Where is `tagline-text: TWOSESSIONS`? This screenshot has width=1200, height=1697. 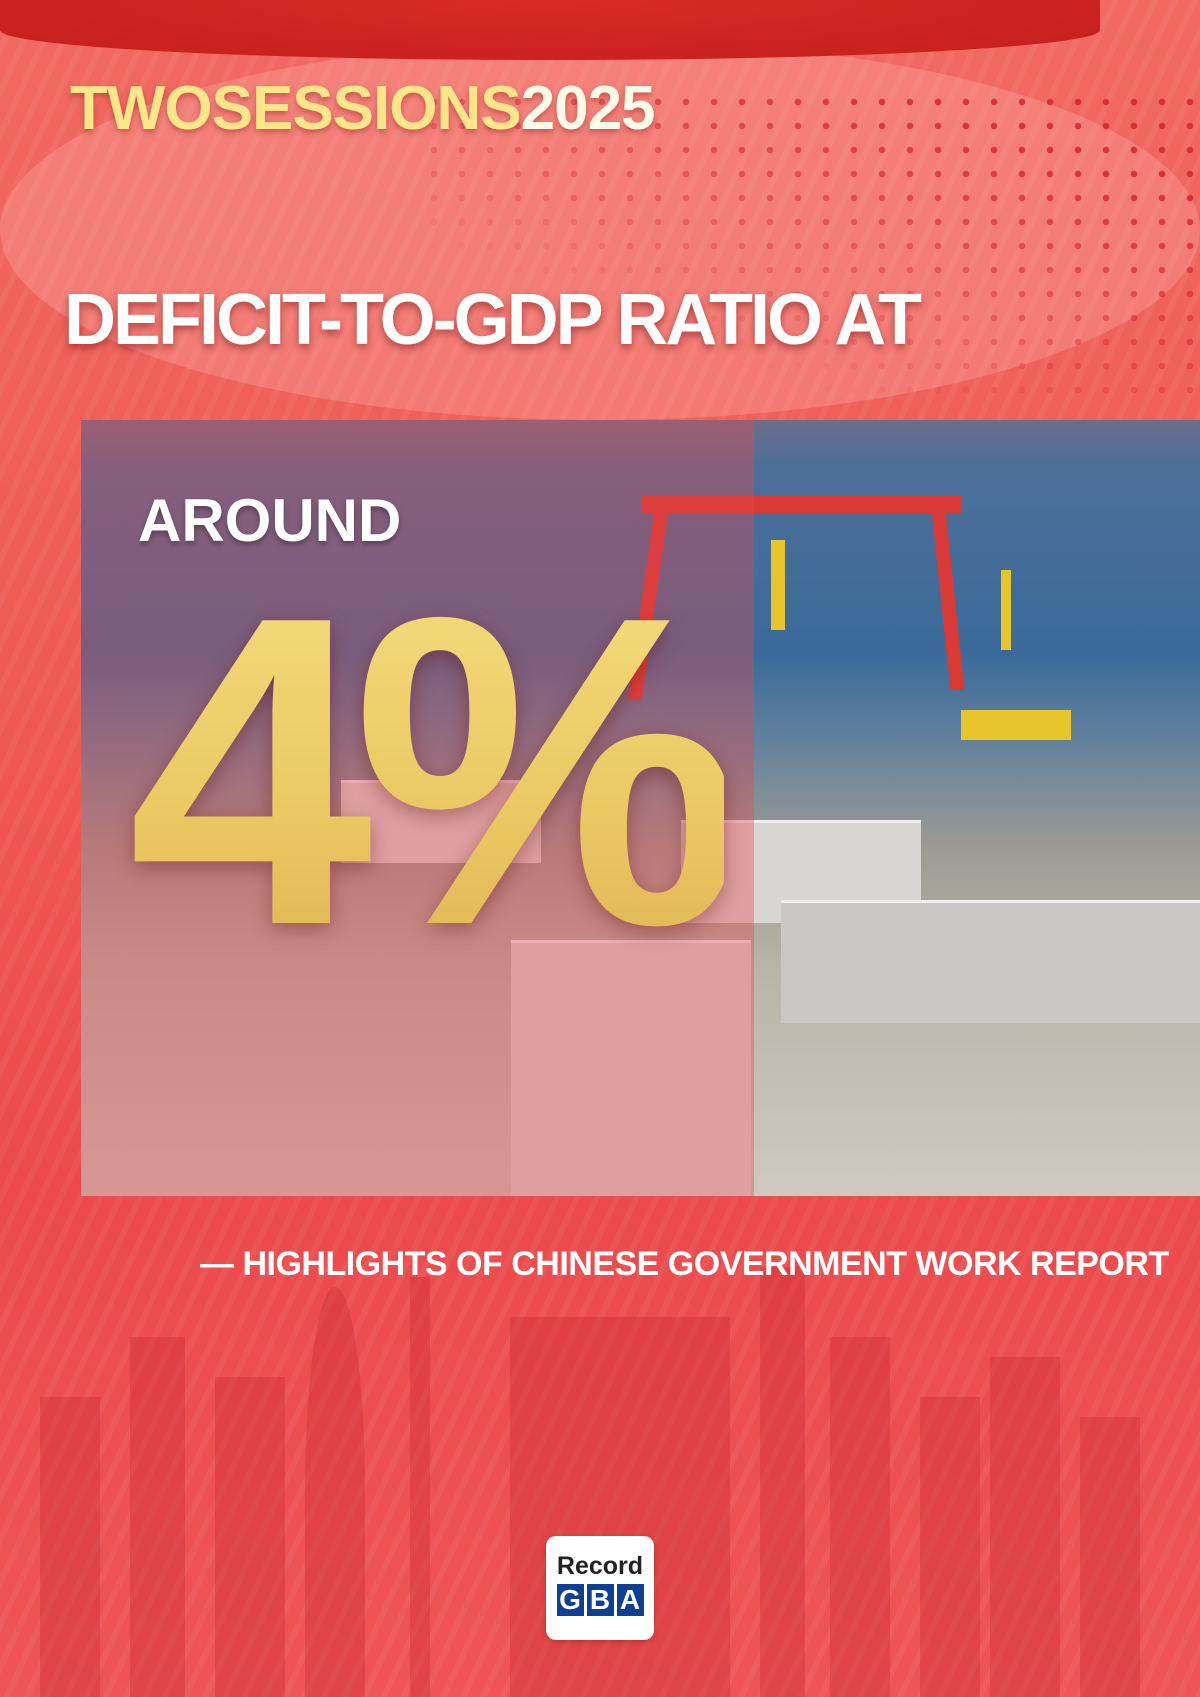 tagline-text: TWOSESSIONS is located at coordinates (296, 108).